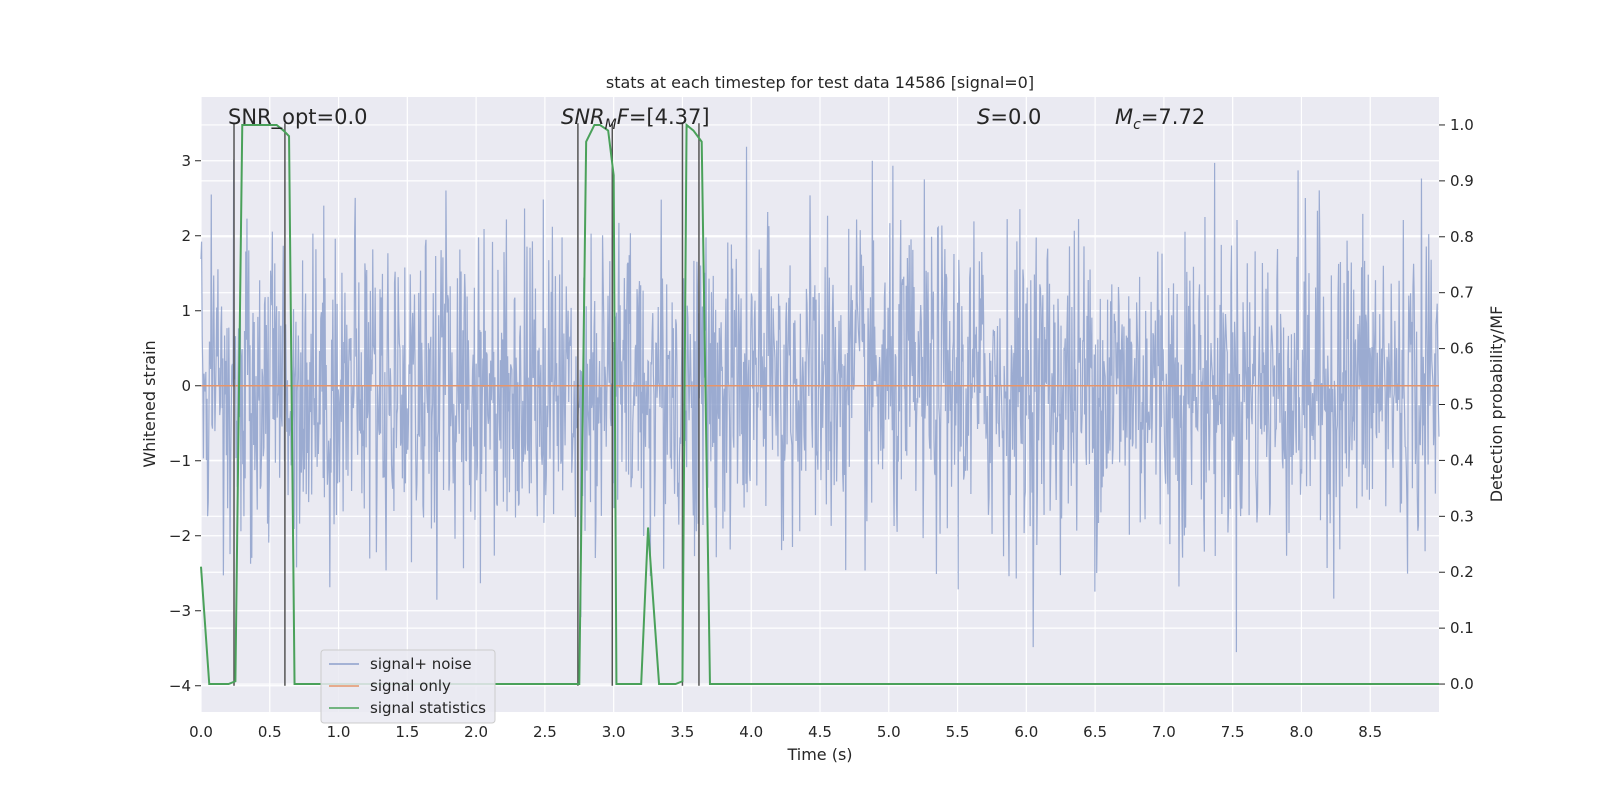 Image resolution: width=1600 pixels, height=800 pixels. I want to click on x-tick-label: 7.5, so click(1233, 732).